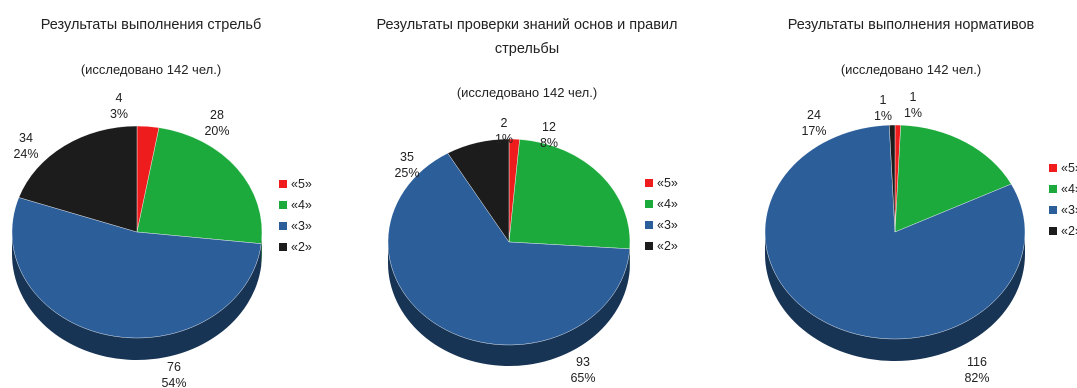  Describe the element at coordinates (119, 98) in the screenshot. I see `data-label-value: 4` at that location.